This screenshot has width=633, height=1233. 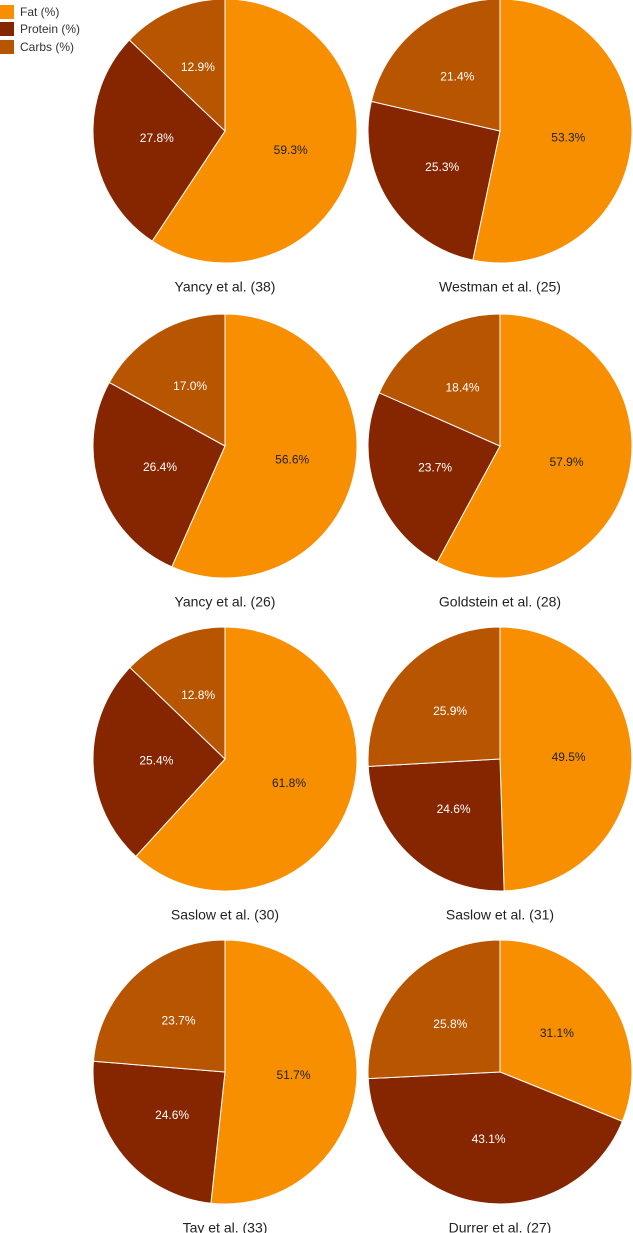 I want to click on slice-label-carbs: 12.8%, so click(x=198, y=695).